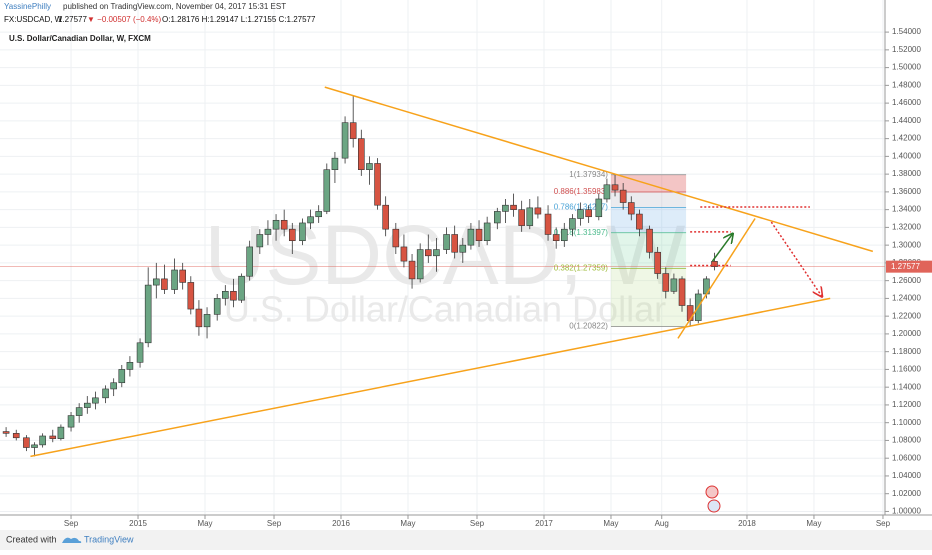  Describe the element at coordinates (72, 540) in the screenshot. I see `brand-logo` at that location.